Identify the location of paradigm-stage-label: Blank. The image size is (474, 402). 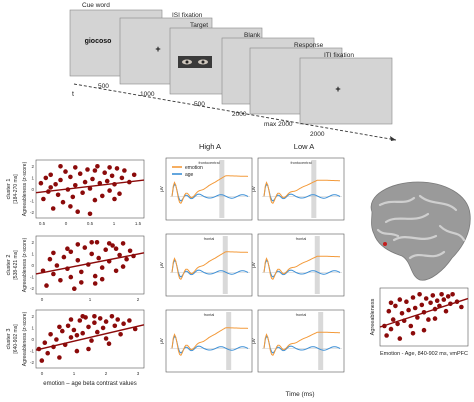
(252, 35).